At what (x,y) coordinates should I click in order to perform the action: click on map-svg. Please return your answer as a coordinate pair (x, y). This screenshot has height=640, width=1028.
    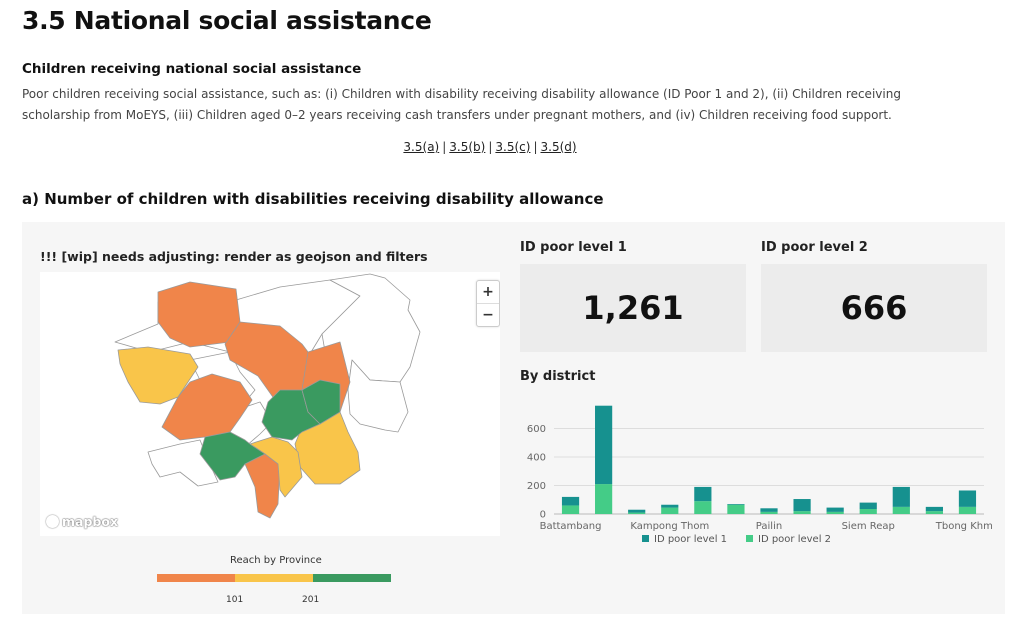
    Looking at the image, I should click on (267, 396).